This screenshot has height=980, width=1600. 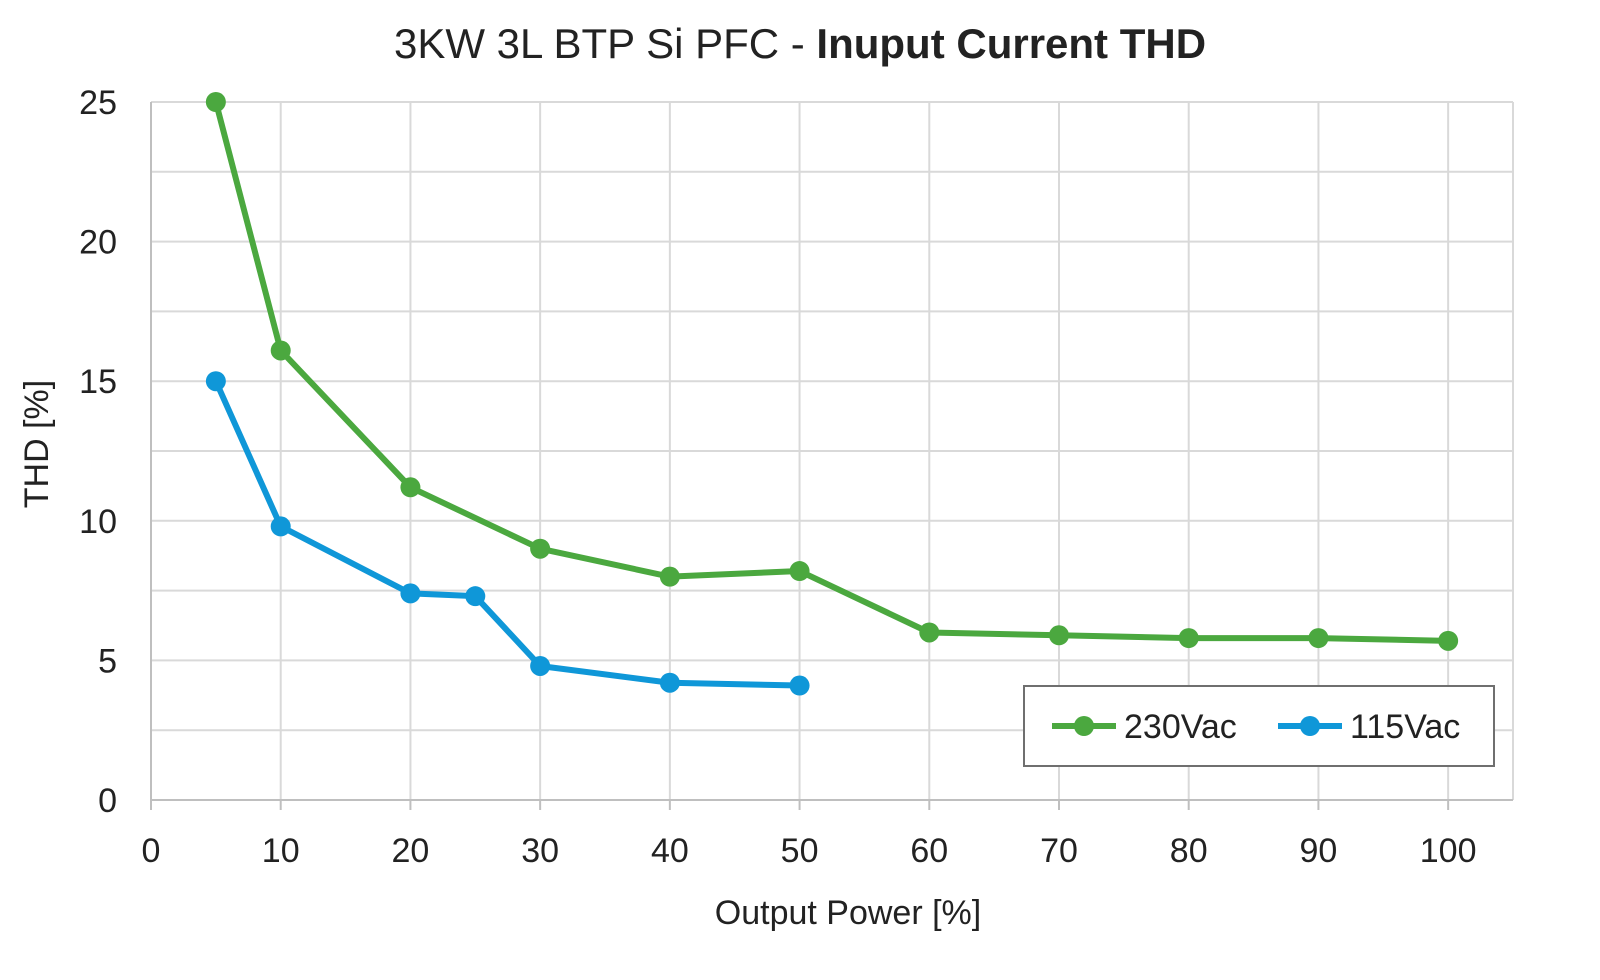 What do you see at coordinates (98, 243) in the screenshot?
I see `y-tick-label: 20` at bounding box center [98, 243].